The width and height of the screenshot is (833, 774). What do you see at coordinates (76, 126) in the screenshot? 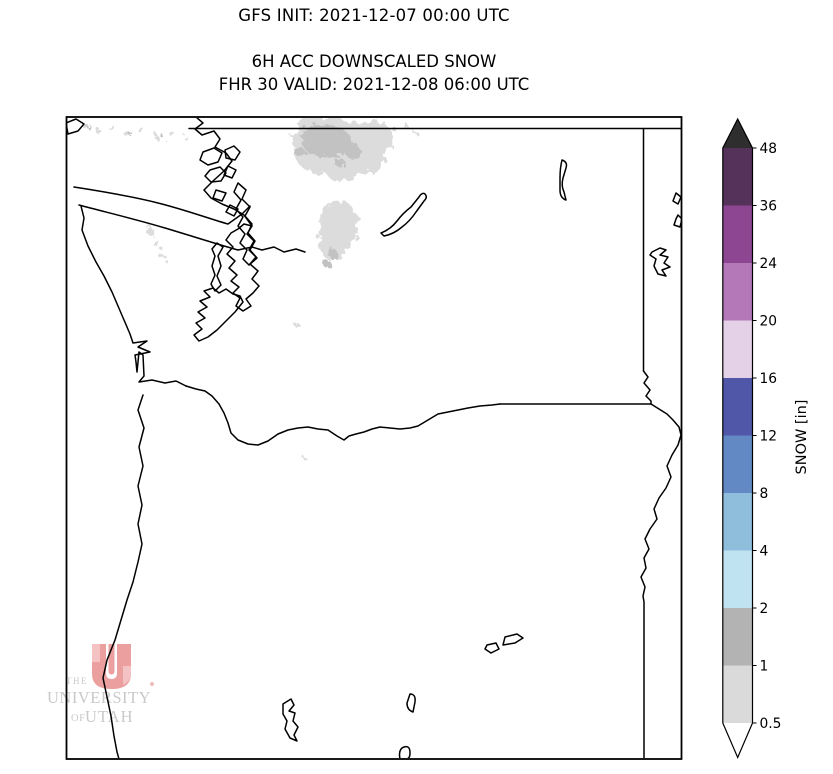
I see `vancouver-island-coast` at bounding box center [76, 126].